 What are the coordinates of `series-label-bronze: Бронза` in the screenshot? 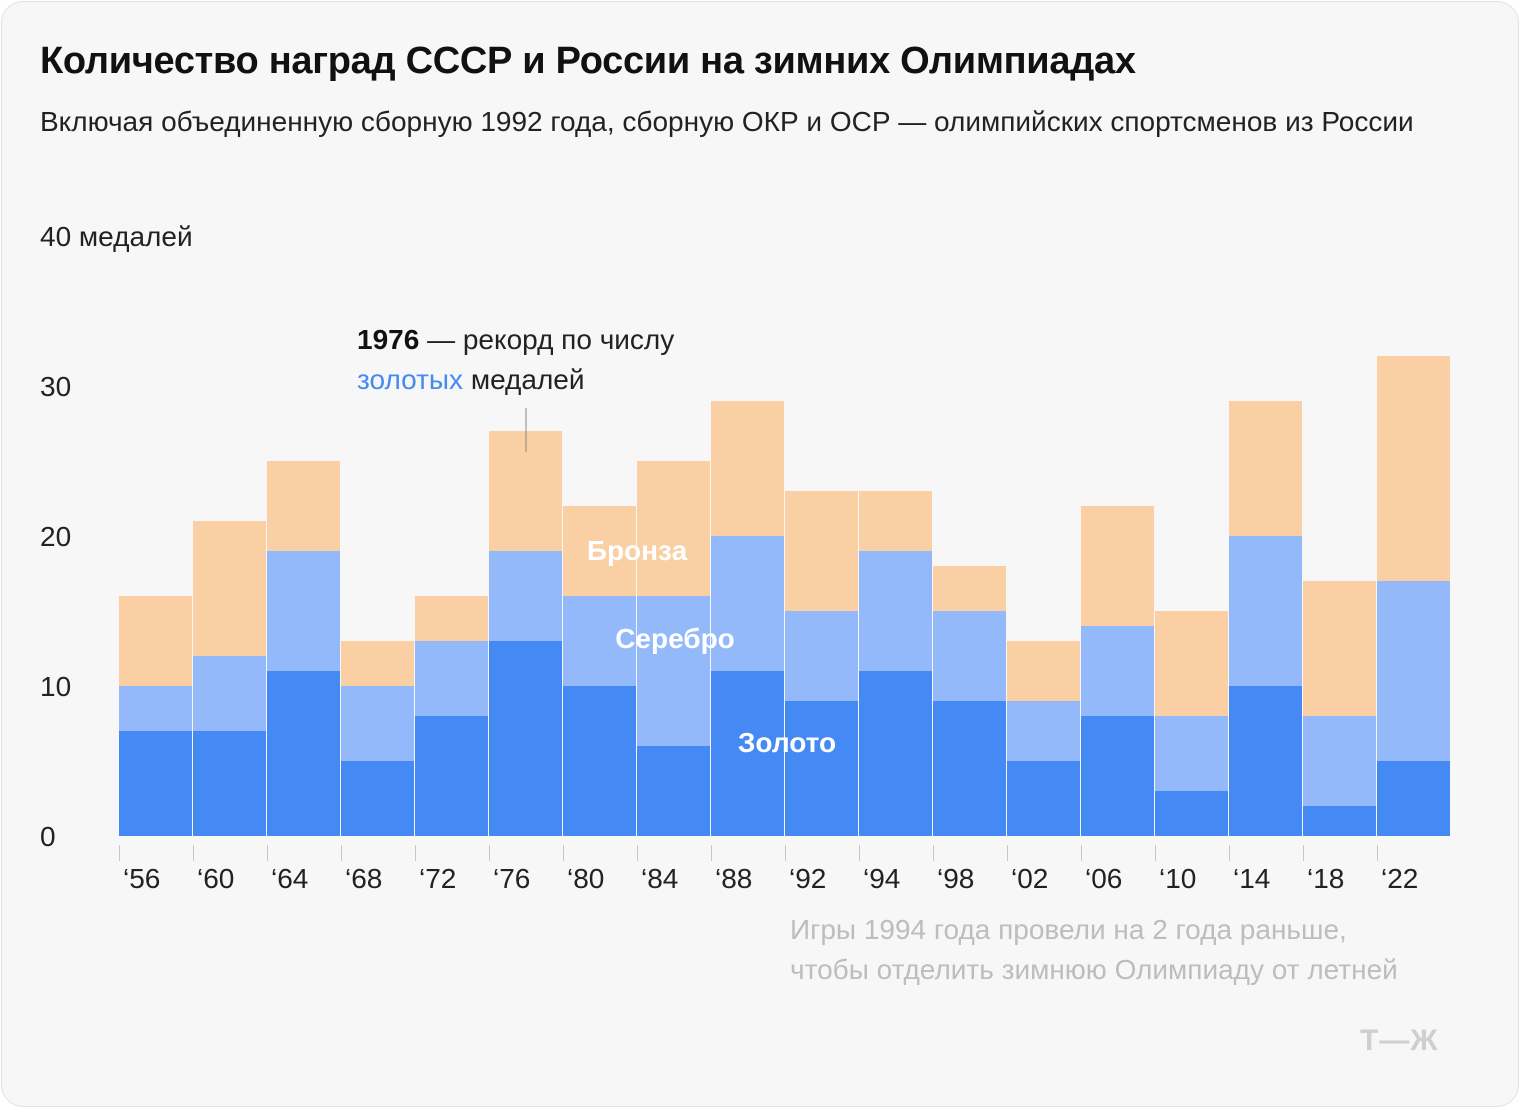 It's located at (637, 550).